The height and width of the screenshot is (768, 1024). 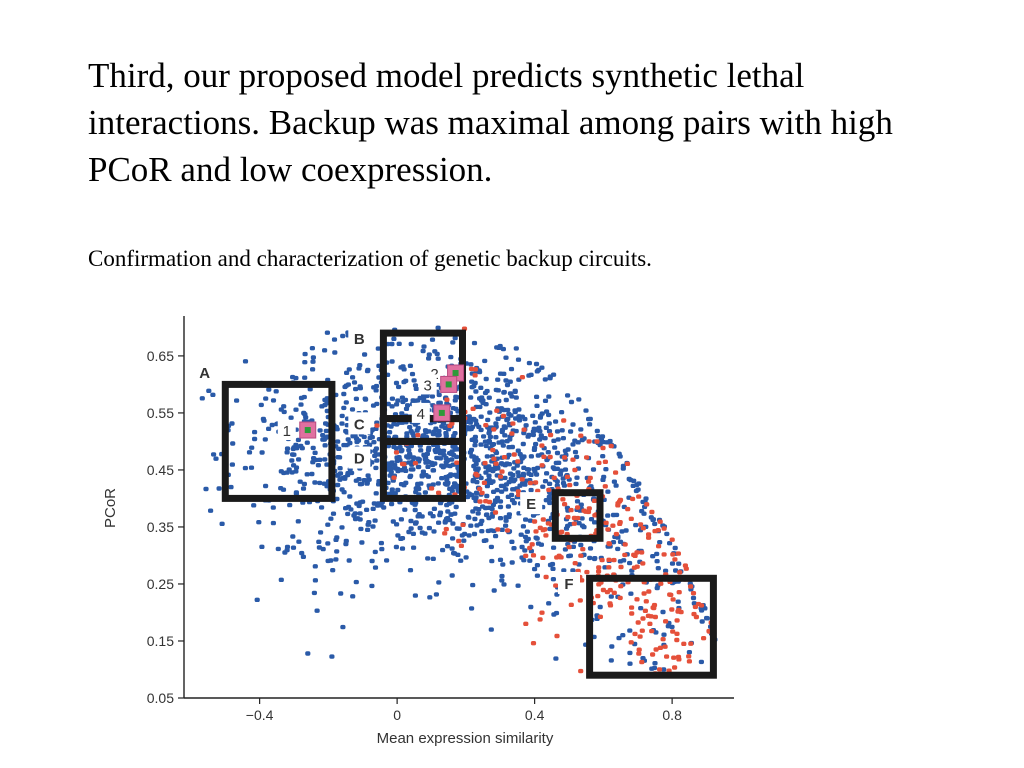 I want to click on region-label-c: C, so click(x=359, y=424).